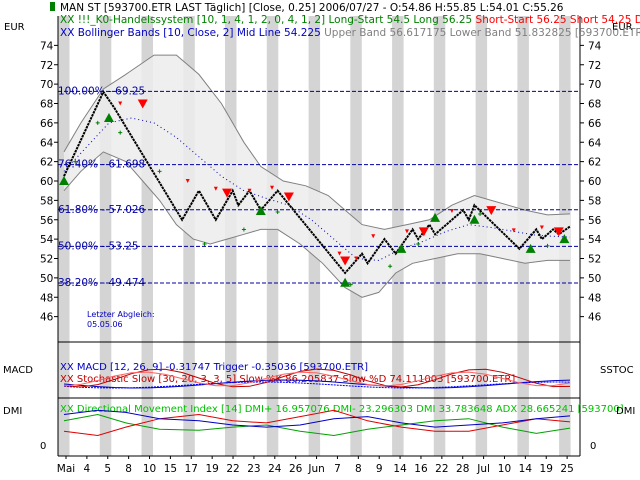 This screenshot has width=640, height=480. Describe the element at coordinates (253, 469) in the screenshot. I see `x-tick-label: 23` at that location.